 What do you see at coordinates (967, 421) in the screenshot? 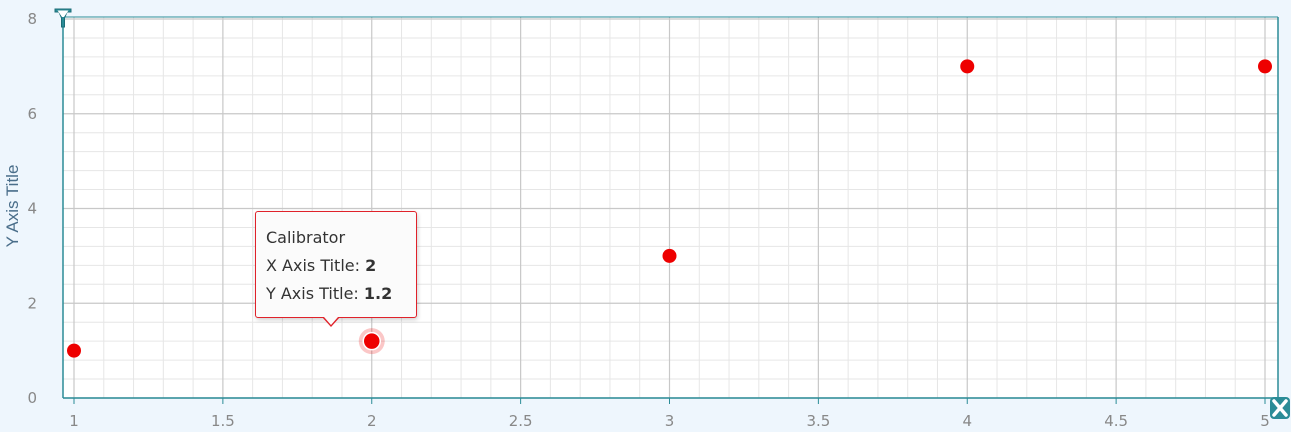
I see `x-tick-label: 4` at bounding box center [967, 421].